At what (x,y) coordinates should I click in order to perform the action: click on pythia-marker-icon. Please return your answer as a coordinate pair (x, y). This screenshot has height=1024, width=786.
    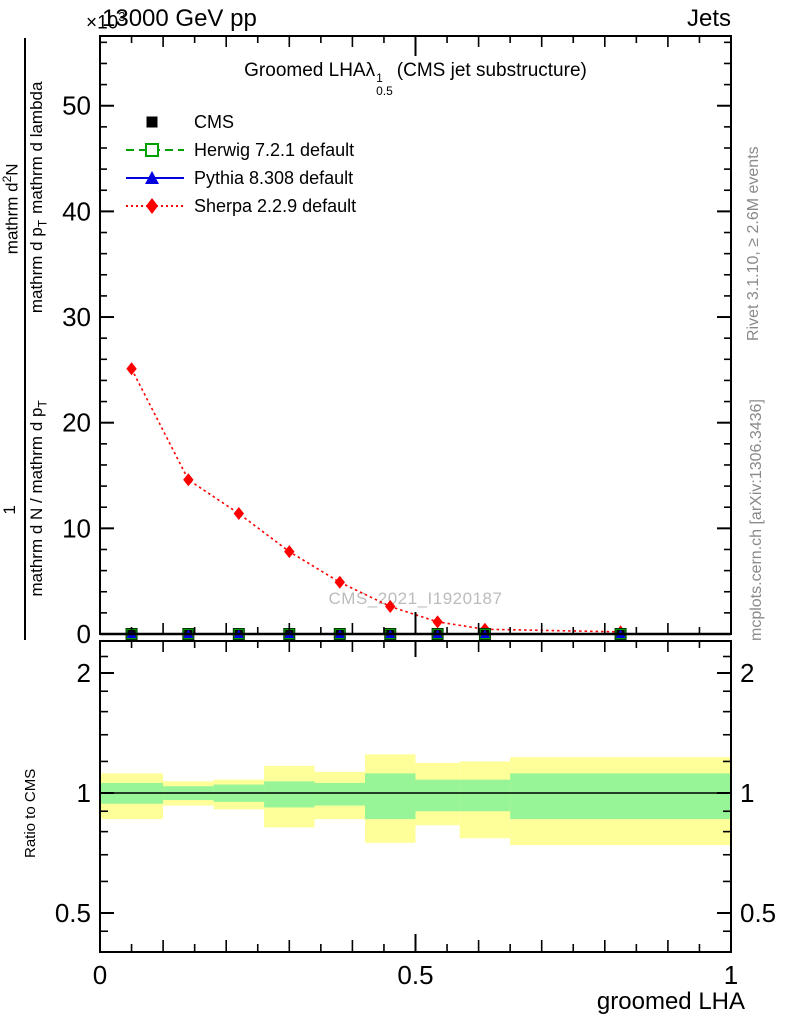
    Looking at the image, I should click on (155, 177).